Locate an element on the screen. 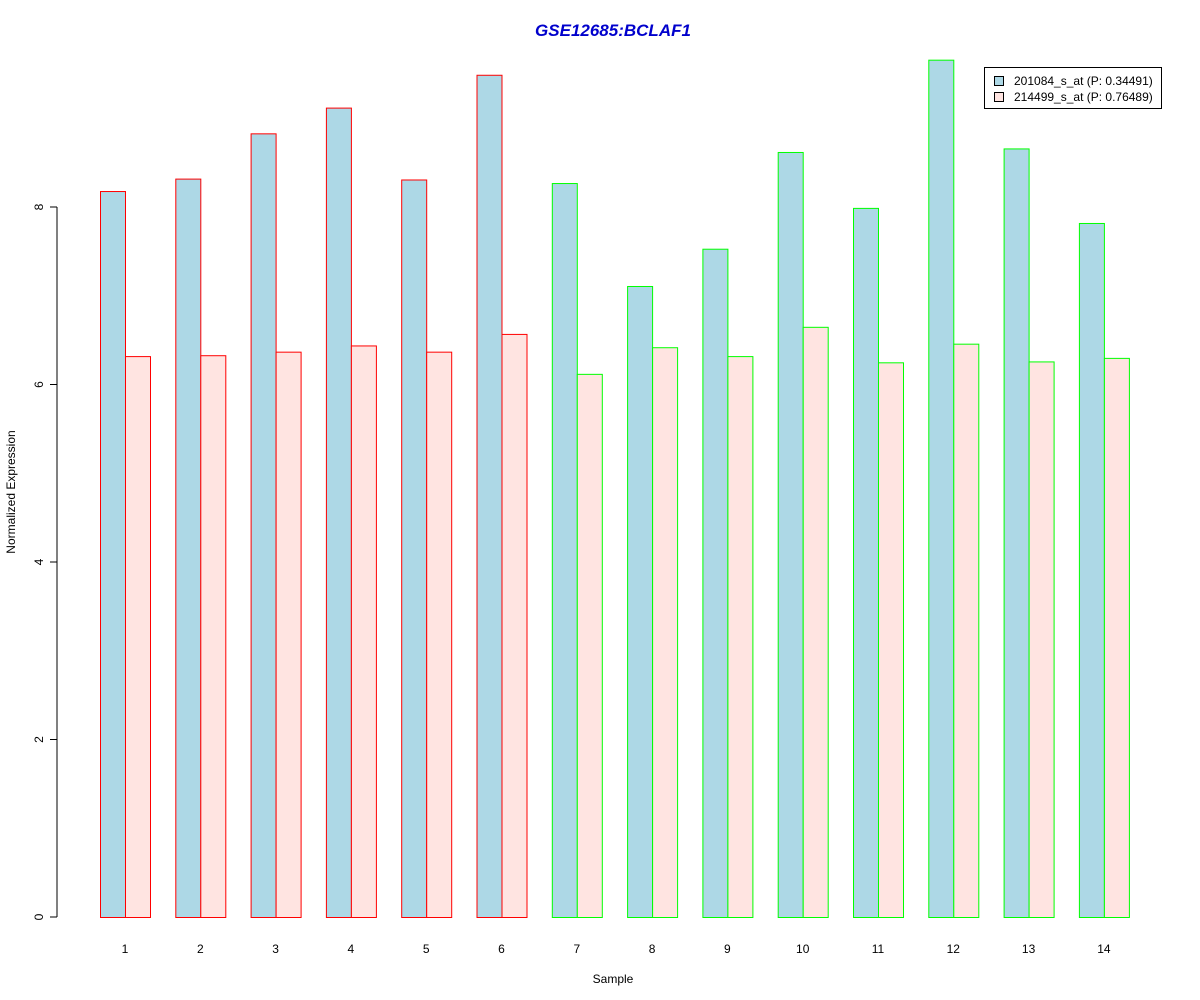 The image size is (1200, 1000). x-tick-label: 7 is located at coordinates (576, 949).